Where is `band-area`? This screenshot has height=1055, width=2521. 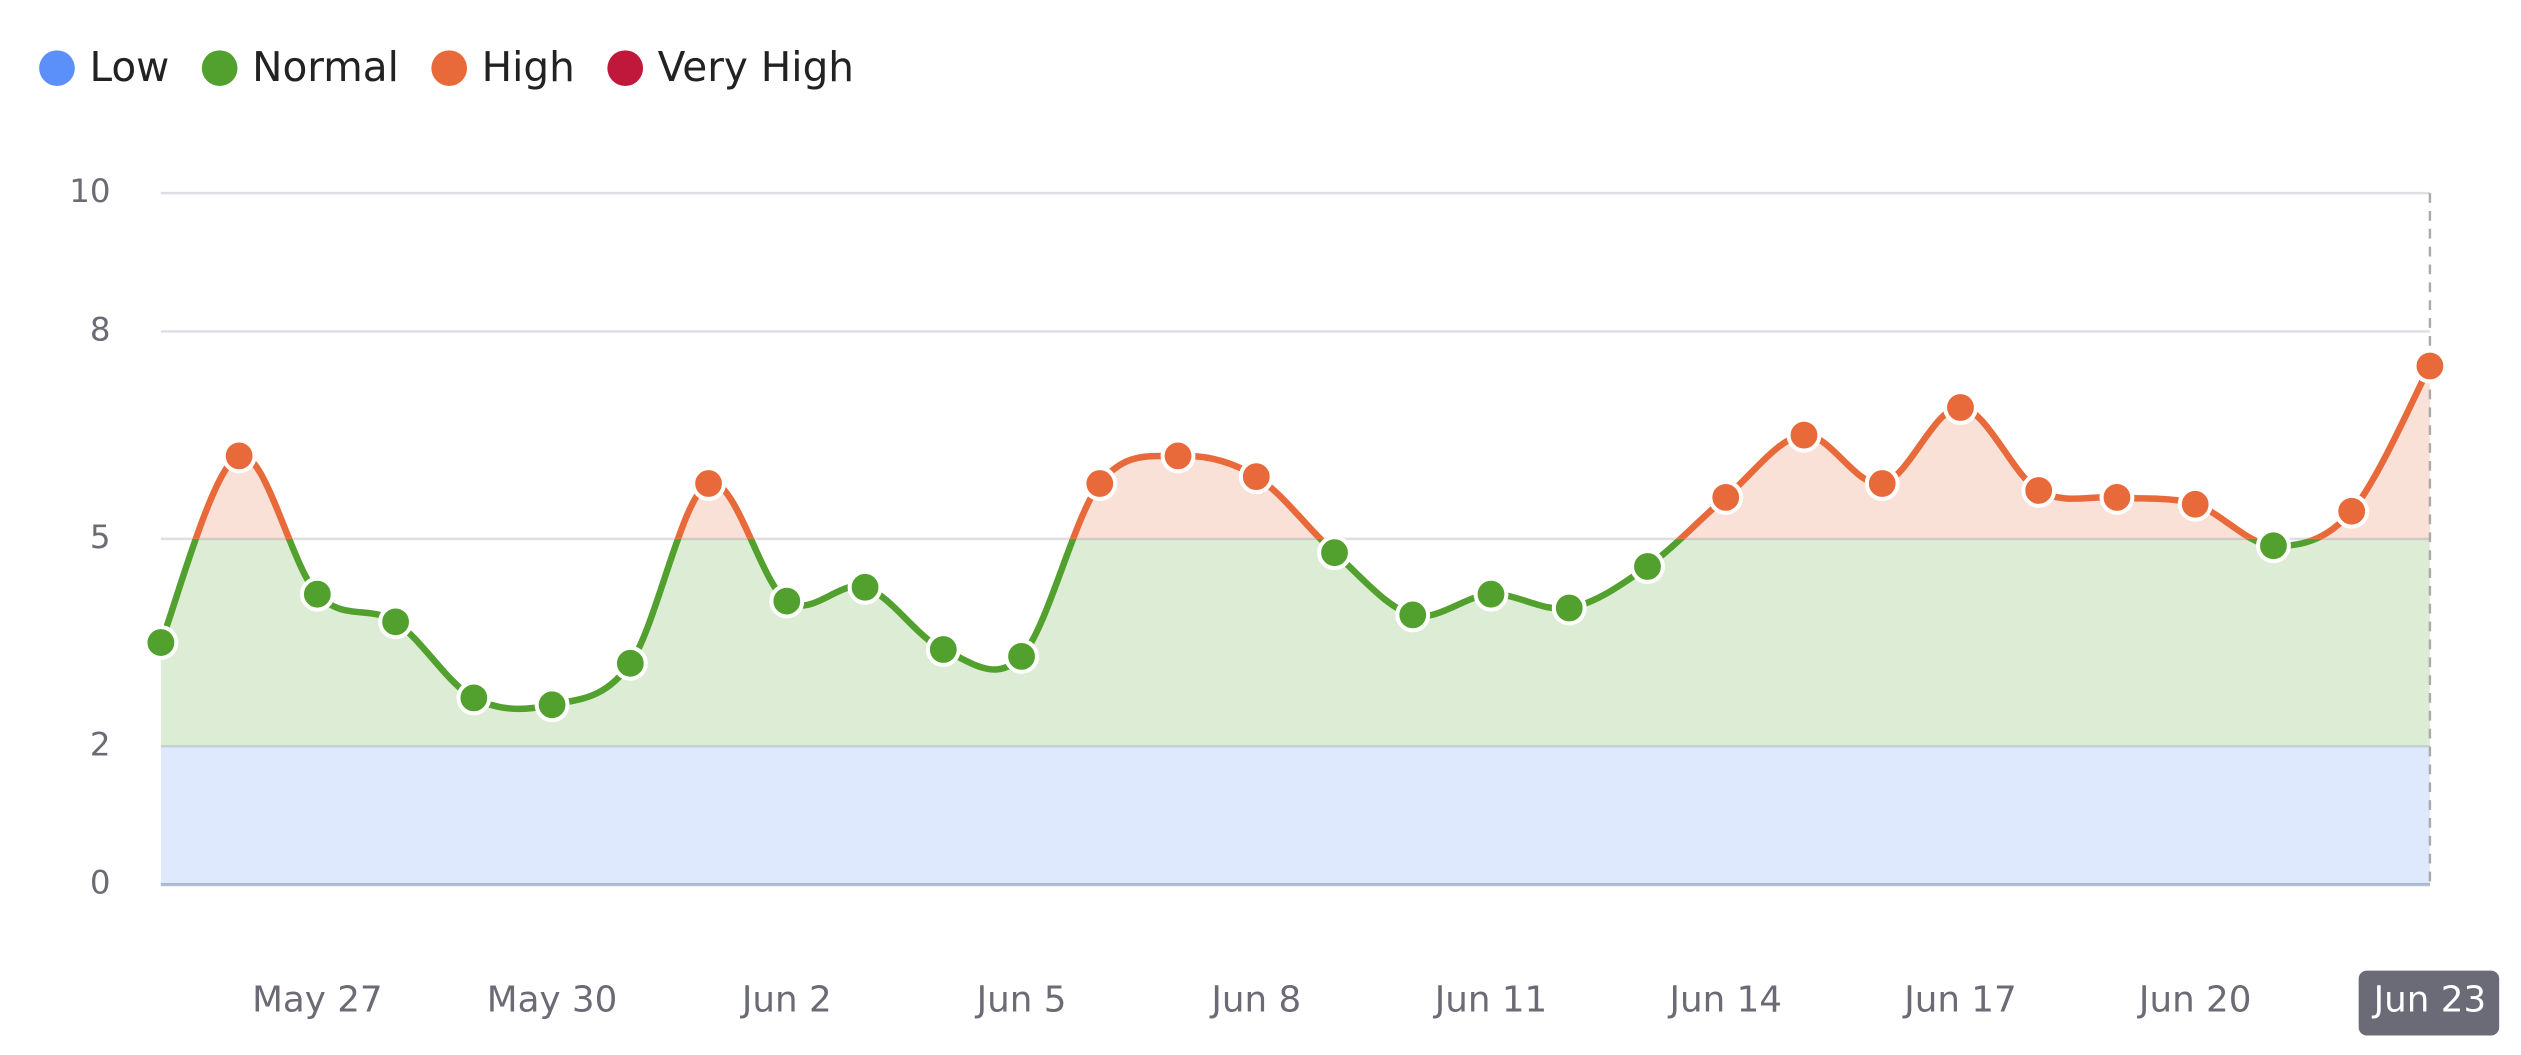
band-area is located at coordinates (1295, 815).